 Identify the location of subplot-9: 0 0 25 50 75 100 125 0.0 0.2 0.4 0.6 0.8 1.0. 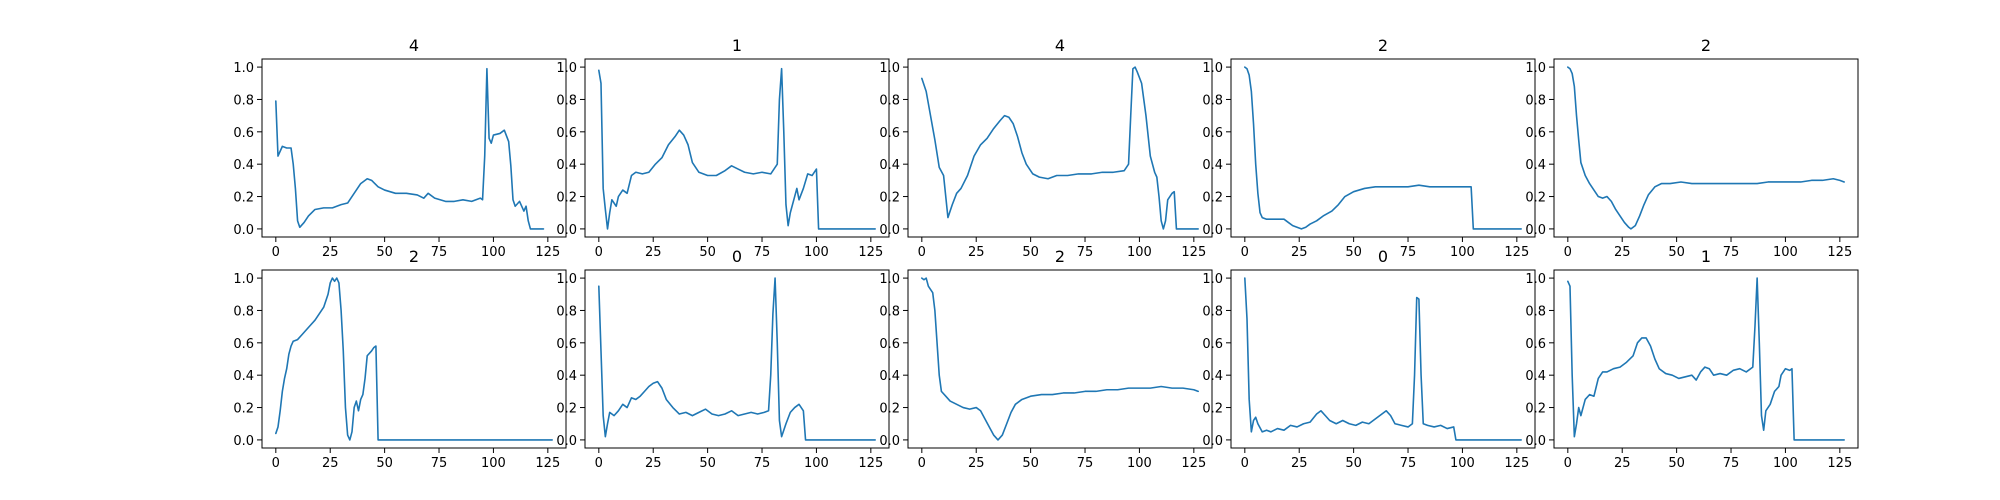
(1369, 359).